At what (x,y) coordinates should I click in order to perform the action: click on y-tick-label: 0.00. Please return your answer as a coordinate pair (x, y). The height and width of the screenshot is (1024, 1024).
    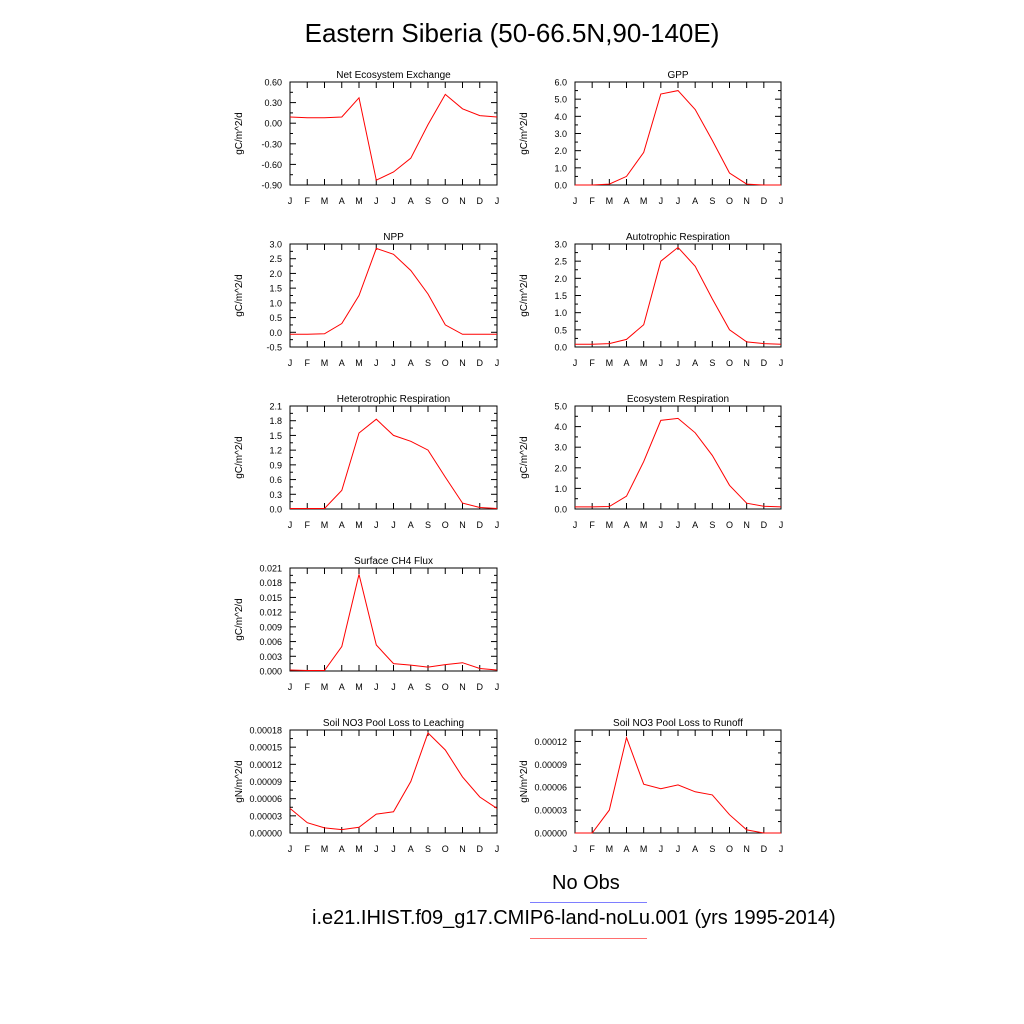
    Looking at the image, I should click on (273, 124).